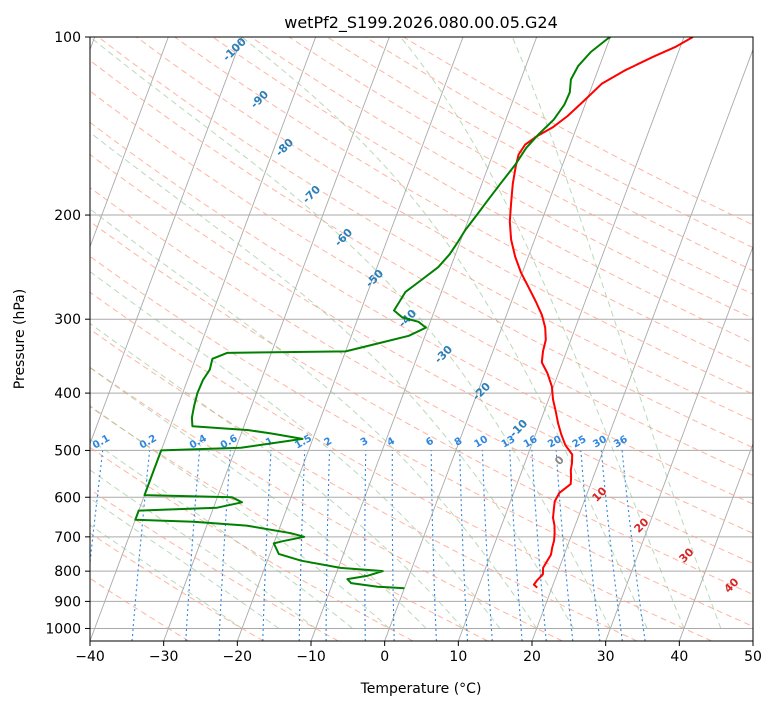  What do you see at coordinates (329, 442) in the screenshot?
I see `mixing-ratio-label: 2` at bounding box center [329, 442].